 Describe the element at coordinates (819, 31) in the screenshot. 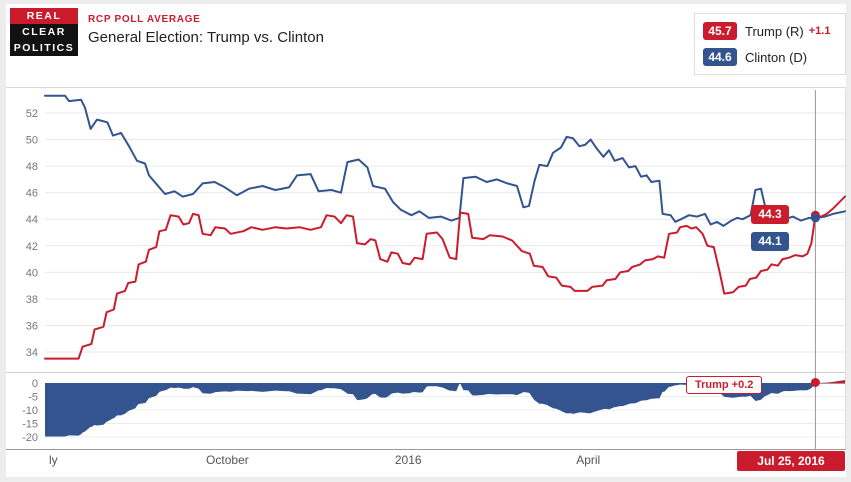

I see `trump-change-value: +1.1` at that location.